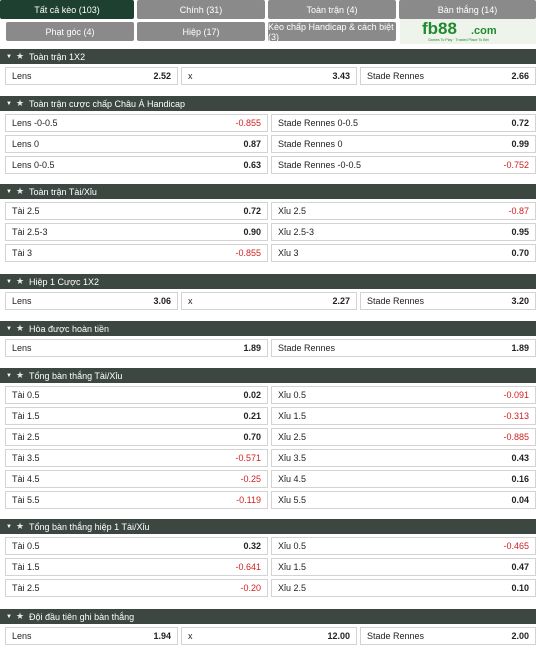 This screenshot has width=536, height=655. I want to click on odds-cell: Stade Rennes 2.00, so click(448, 636).